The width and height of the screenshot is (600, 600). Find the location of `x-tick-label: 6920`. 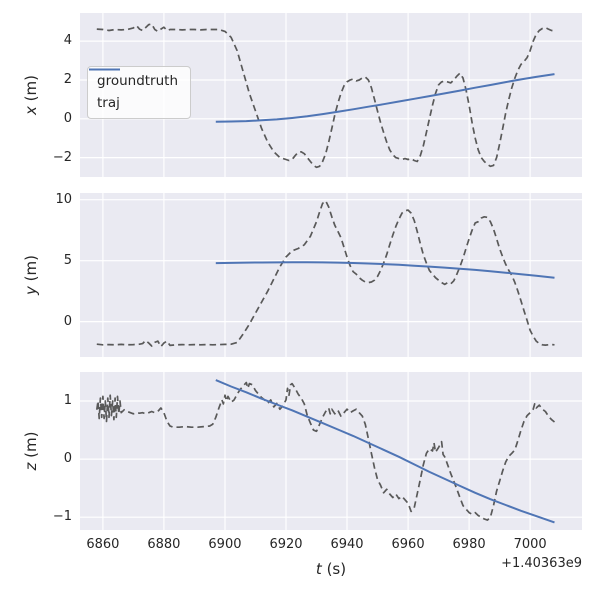

x-tick-label: 6920 is located at coordinates (286, 544).